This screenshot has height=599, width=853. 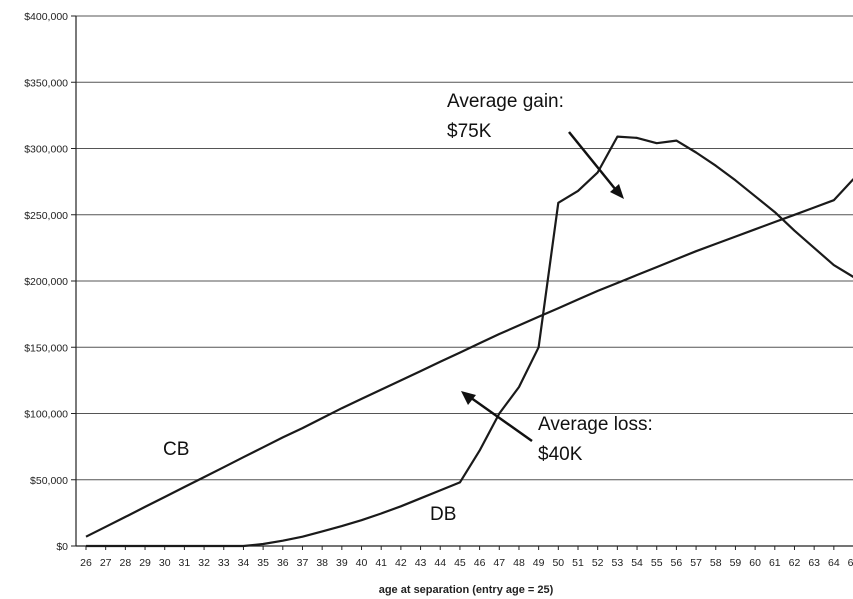 I want to click on loss-arrow, so click(x=499, y=418).